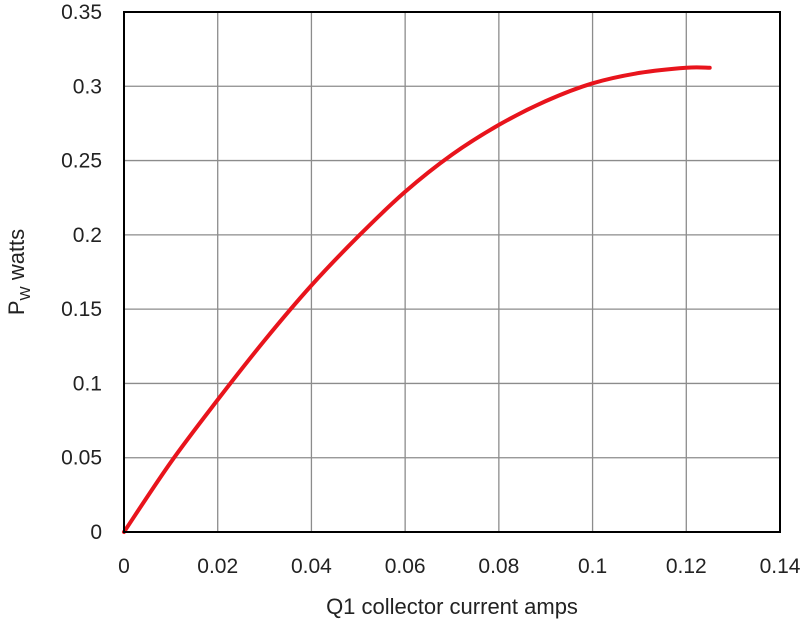 The image size is (800, 628). I want to click on y-tick-label: 0.2, so click(87, 235).